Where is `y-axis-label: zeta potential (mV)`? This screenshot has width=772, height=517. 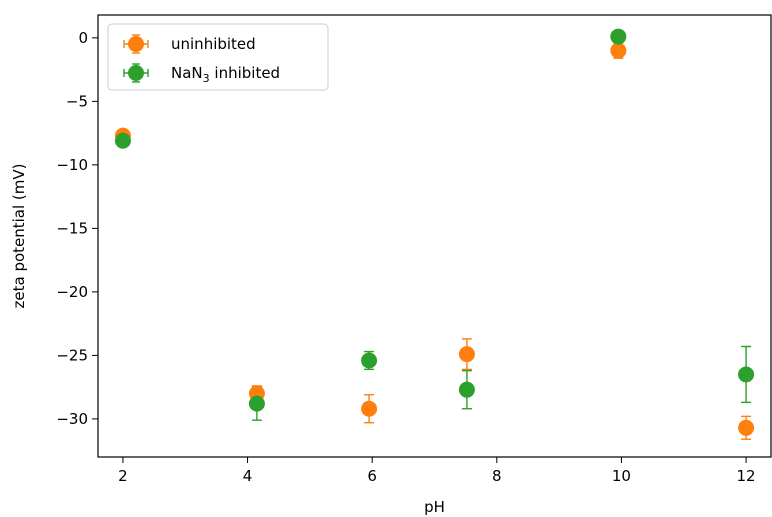
y-axis-label: zeta potential (mV) is located at coordinates (19, 235).